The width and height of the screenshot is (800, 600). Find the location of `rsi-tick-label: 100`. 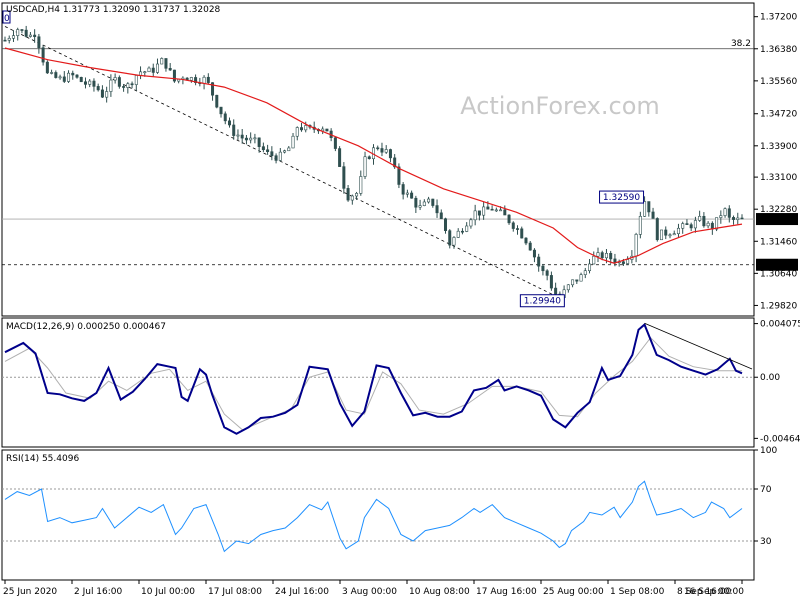

rsi-tick-label: 100 is located at coordinates (768, 451).